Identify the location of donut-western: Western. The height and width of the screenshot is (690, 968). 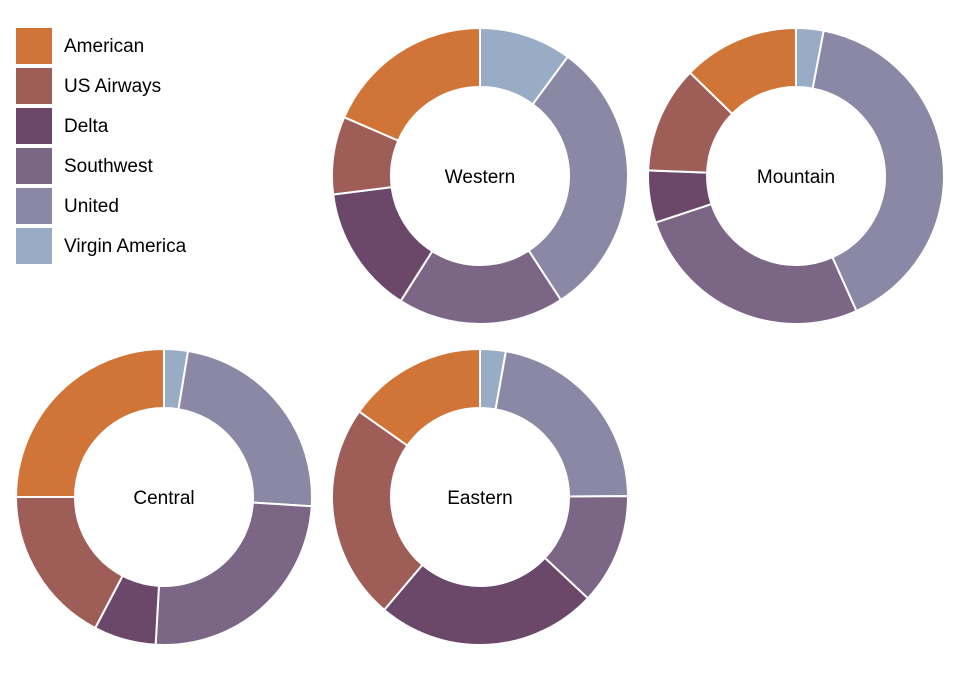
(480, 175).